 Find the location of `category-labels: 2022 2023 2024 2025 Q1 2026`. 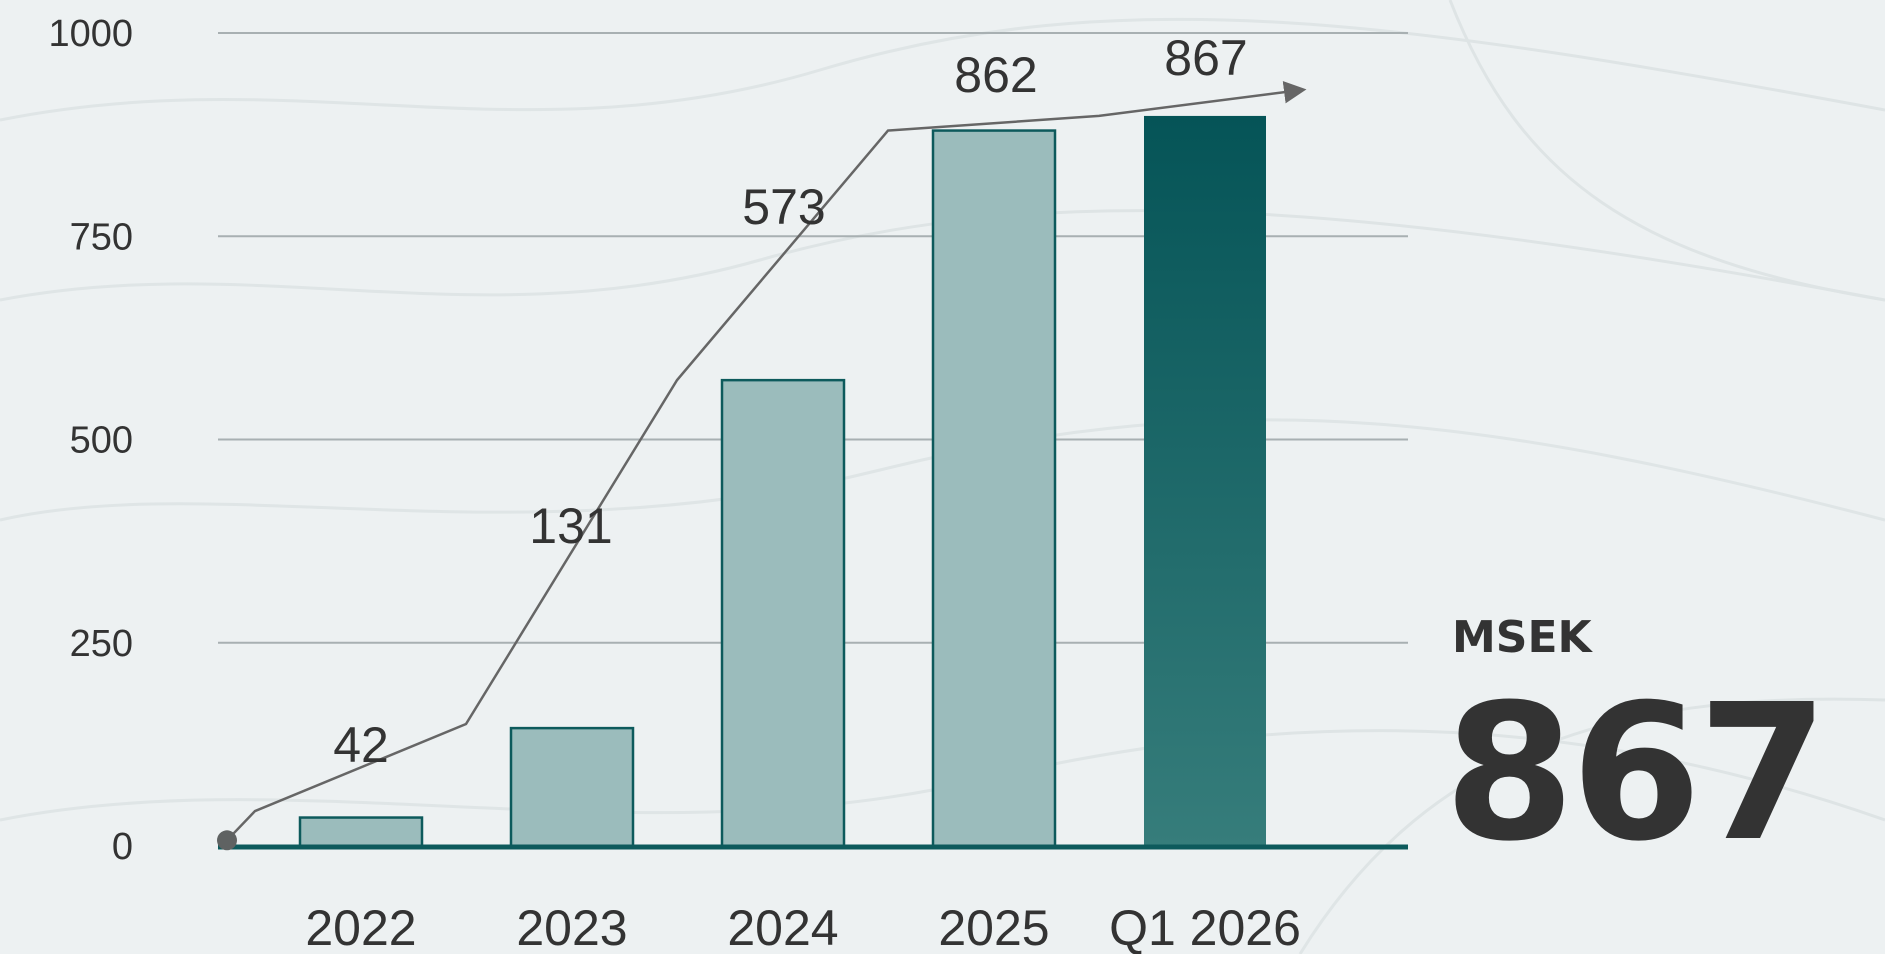

category-labels: 2022 2023 2024 2025 Q1 2026 is located at coordinates (803, 927).